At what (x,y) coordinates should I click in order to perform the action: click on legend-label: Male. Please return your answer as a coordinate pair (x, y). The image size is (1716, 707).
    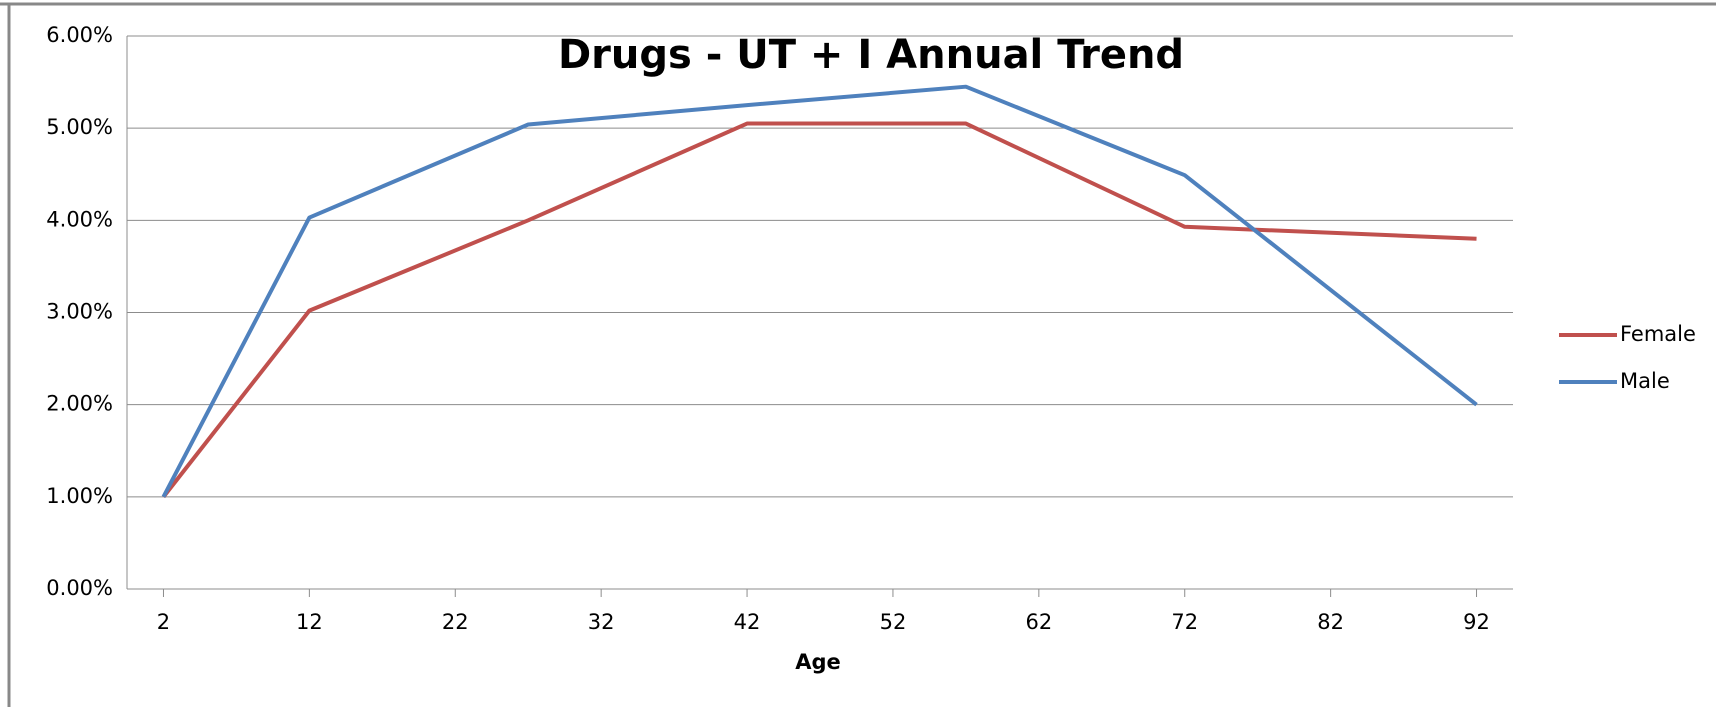
    Looking at the image, I should click on (1645, 381).